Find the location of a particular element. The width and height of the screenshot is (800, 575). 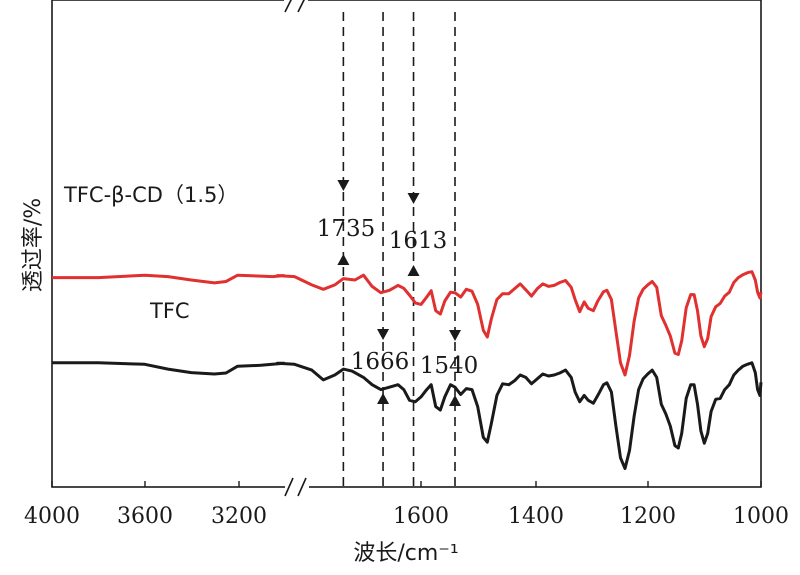

x-tick-label: 1600 is located at coordinates (421, 516).